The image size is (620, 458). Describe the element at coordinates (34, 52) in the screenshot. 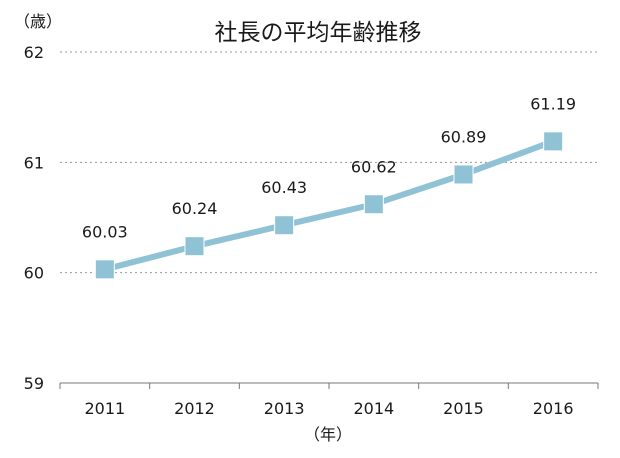

I see `y-tick-label: 62` at that location.